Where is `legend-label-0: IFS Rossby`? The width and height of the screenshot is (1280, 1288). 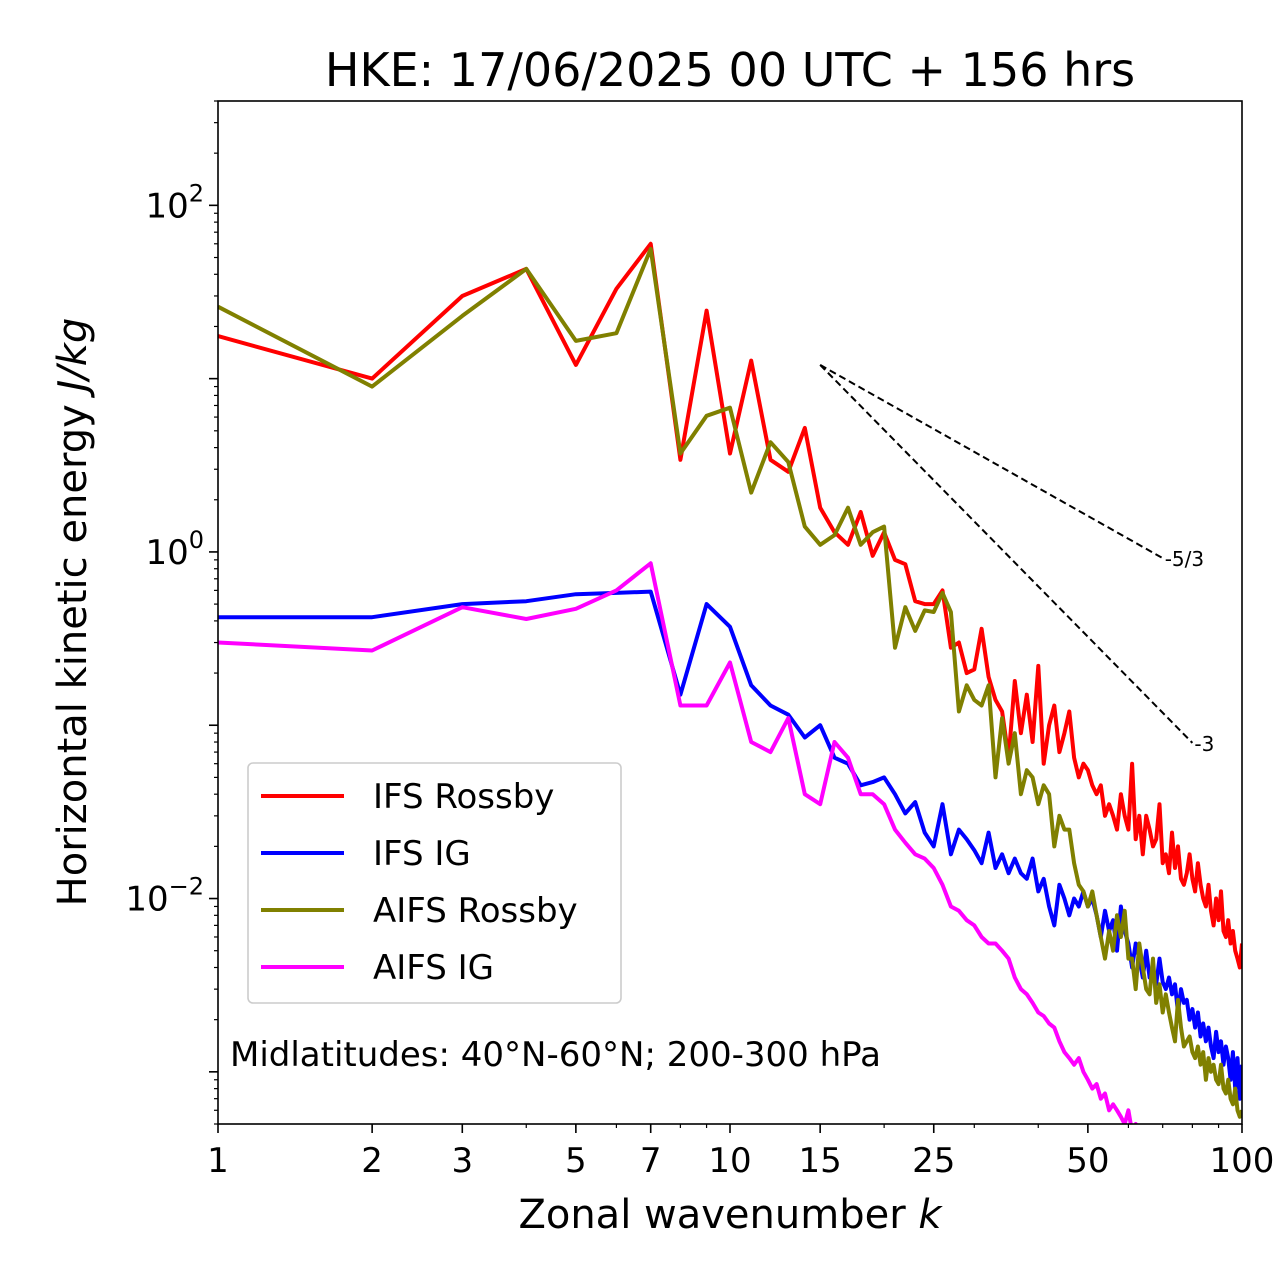
legend-label-0: IFS Rossby is located at coordinates (463, 797).